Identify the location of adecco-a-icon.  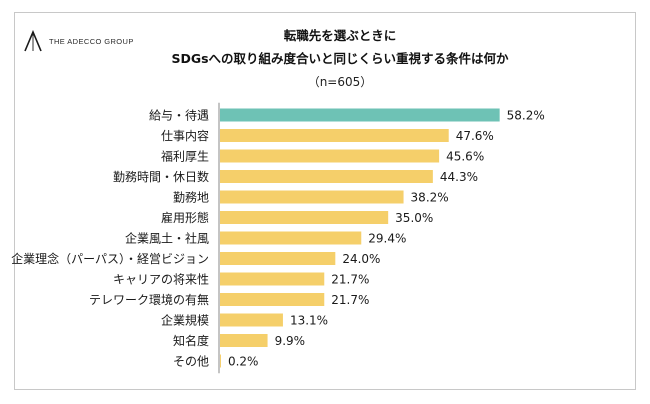
(33, 41).